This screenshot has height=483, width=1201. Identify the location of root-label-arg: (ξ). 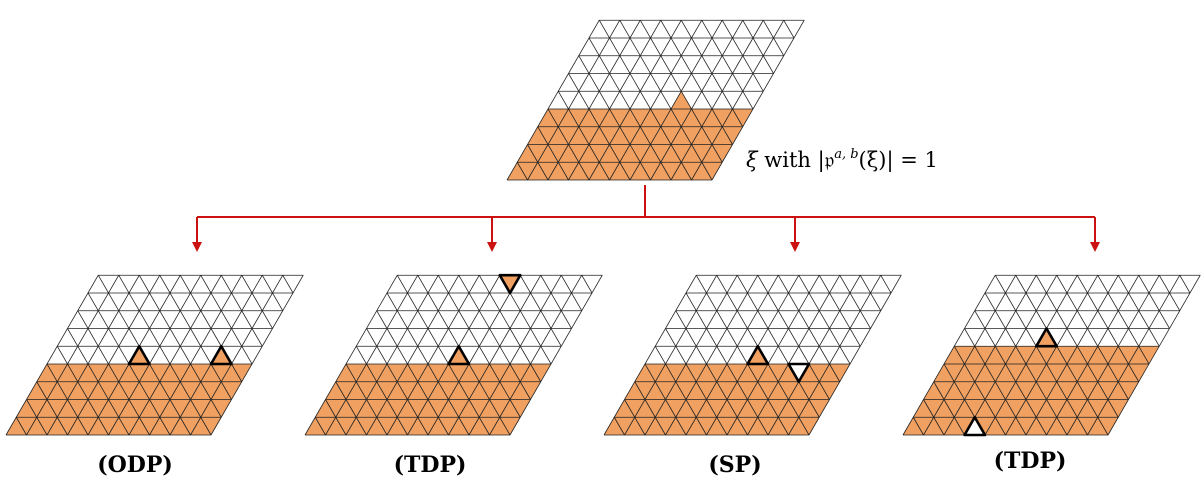
(872, 160).